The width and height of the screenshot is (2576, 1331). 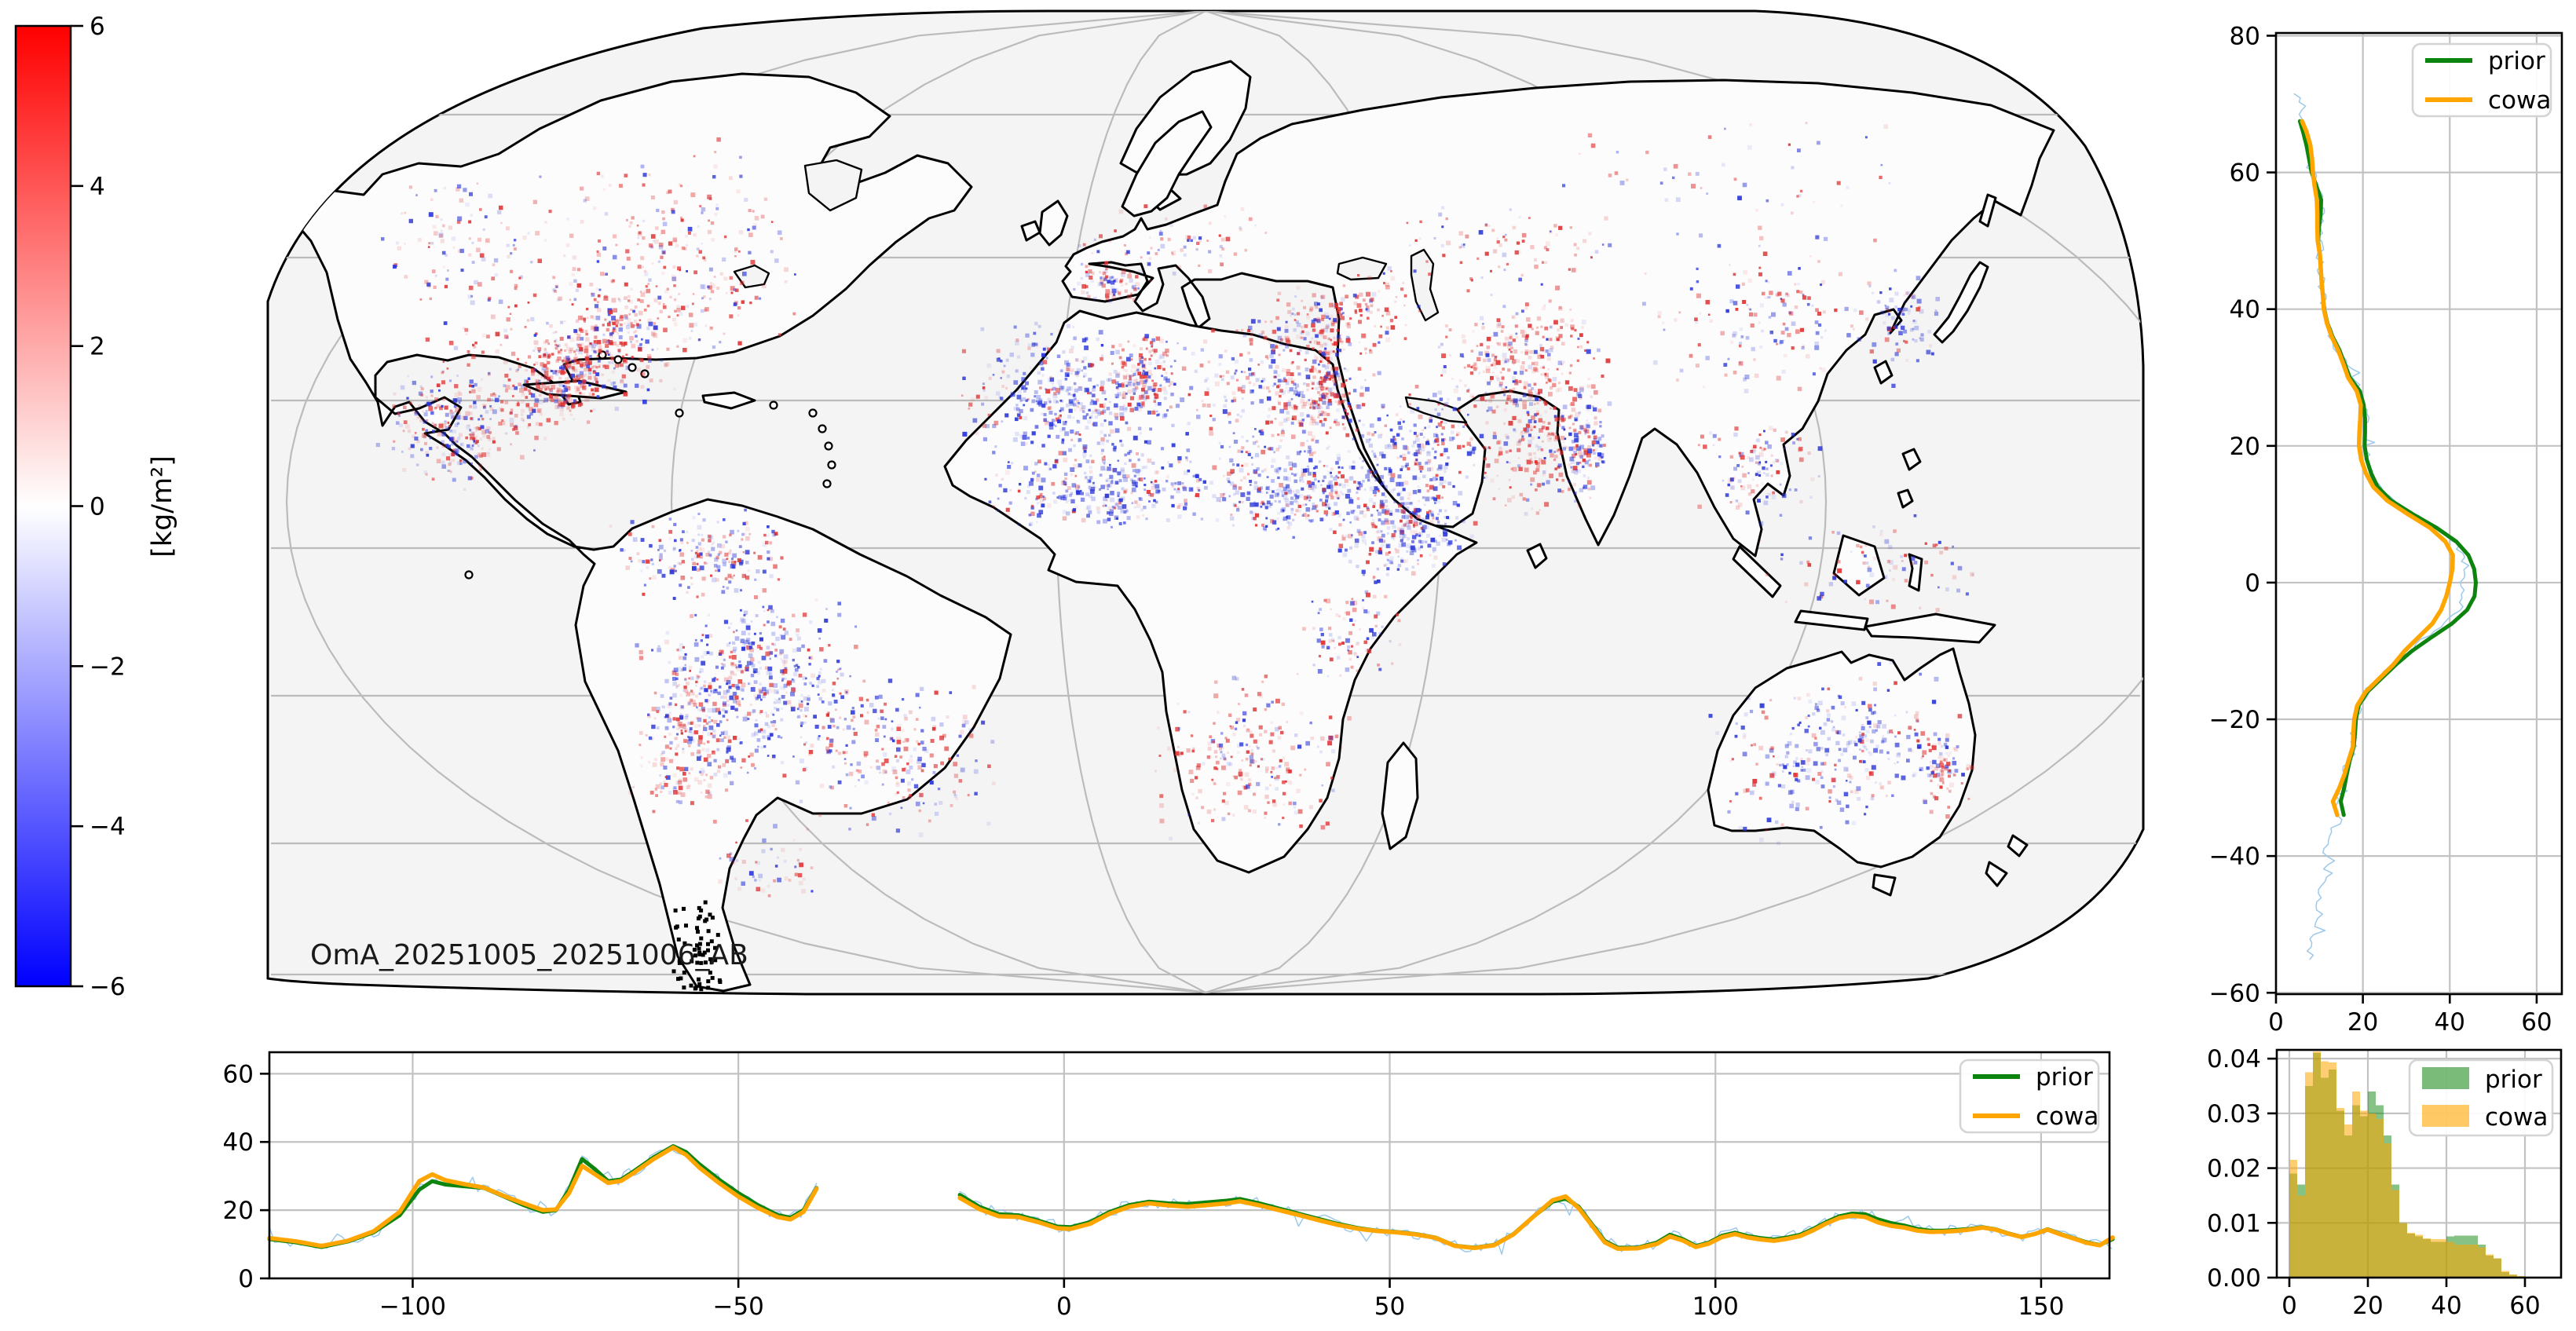 What do you see at coordinates (1173, 240) in the screenshot?
I see `anomaly-region-europe` at bounding box center [1173, 240].